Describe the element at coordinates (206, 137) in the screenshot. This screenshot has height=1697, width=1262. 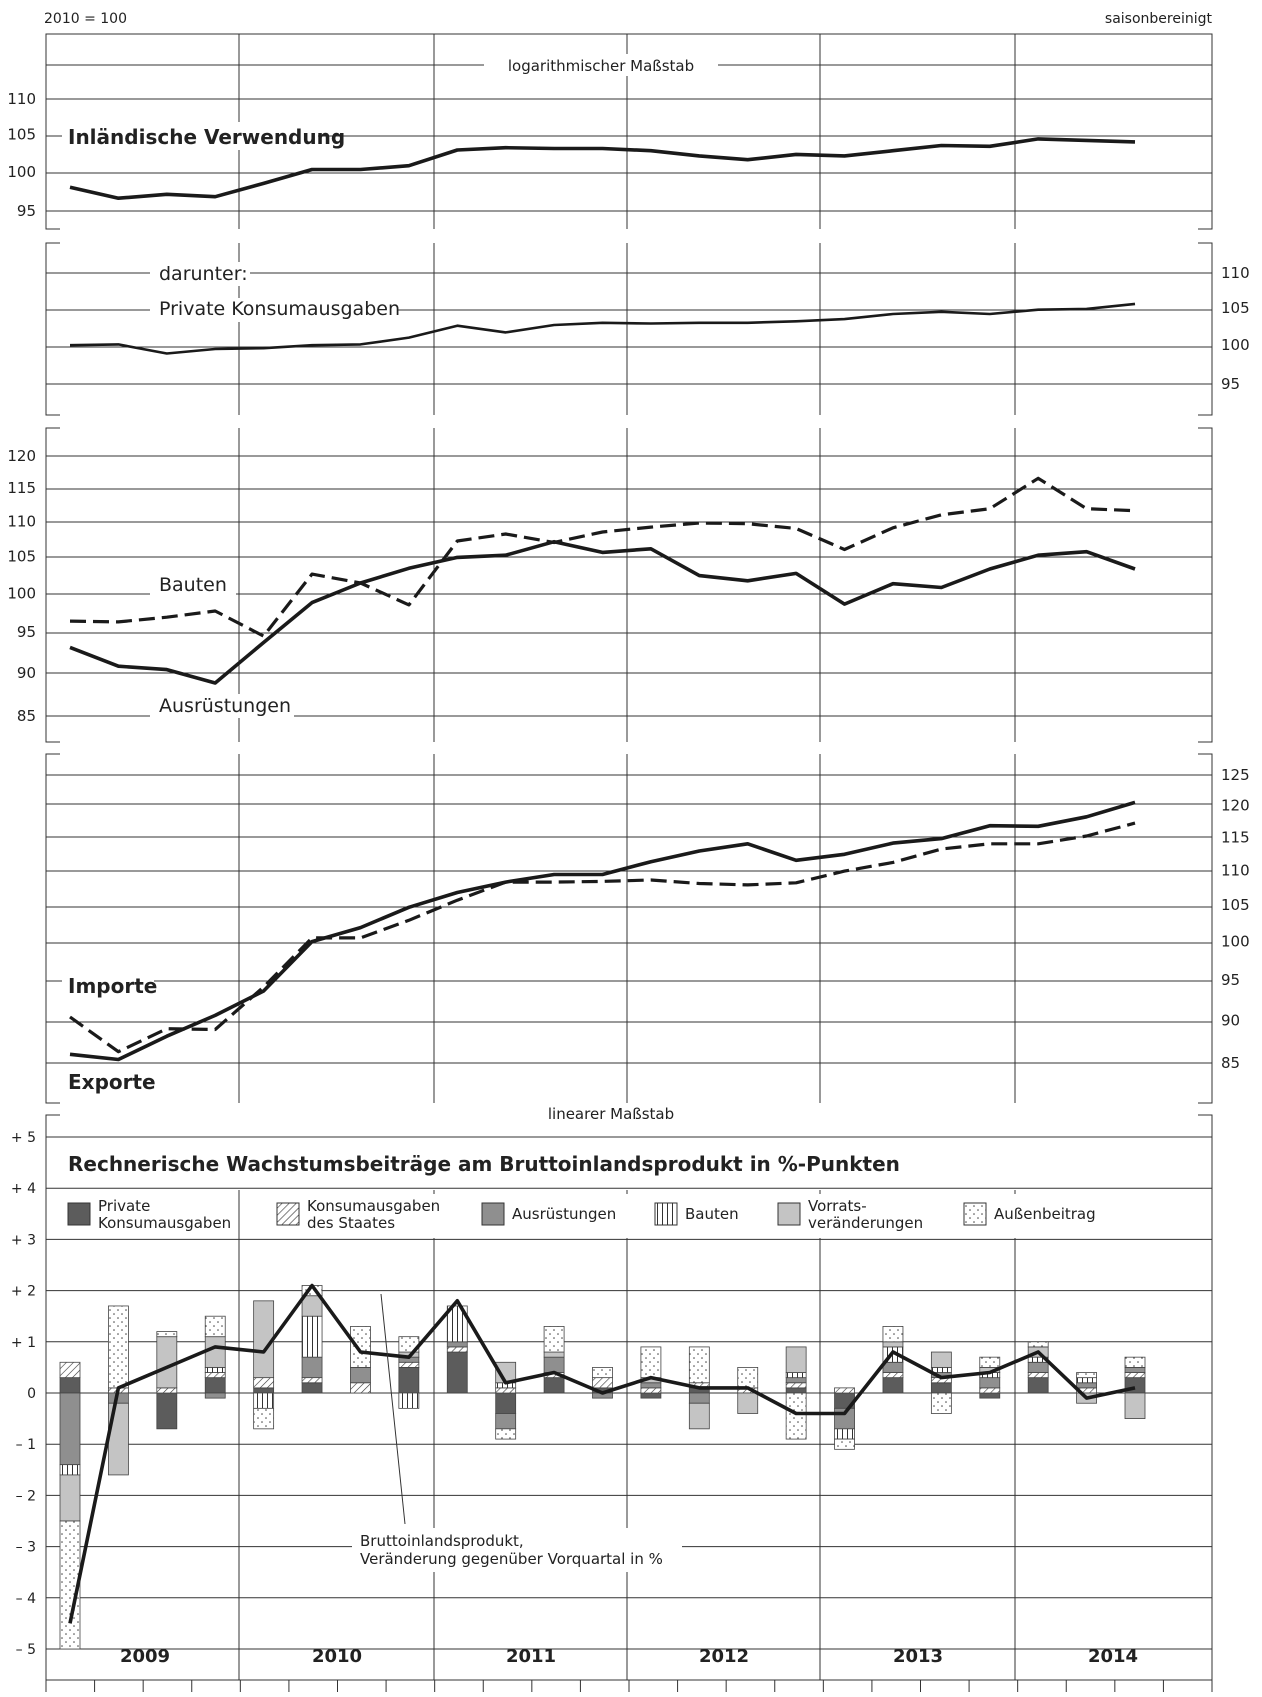
I see `series-label-inlaendische-verwendung: Inländische Verwendung` at that location.